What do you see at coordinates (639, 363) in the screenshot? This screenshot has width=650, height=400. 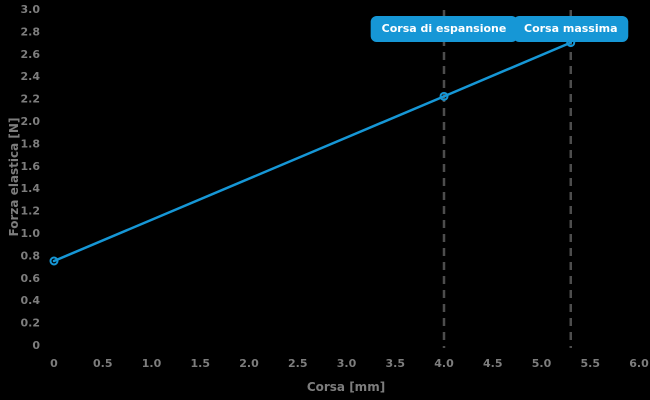 I see `x-tick-label: 6.0` at bounding box center [639, 363].